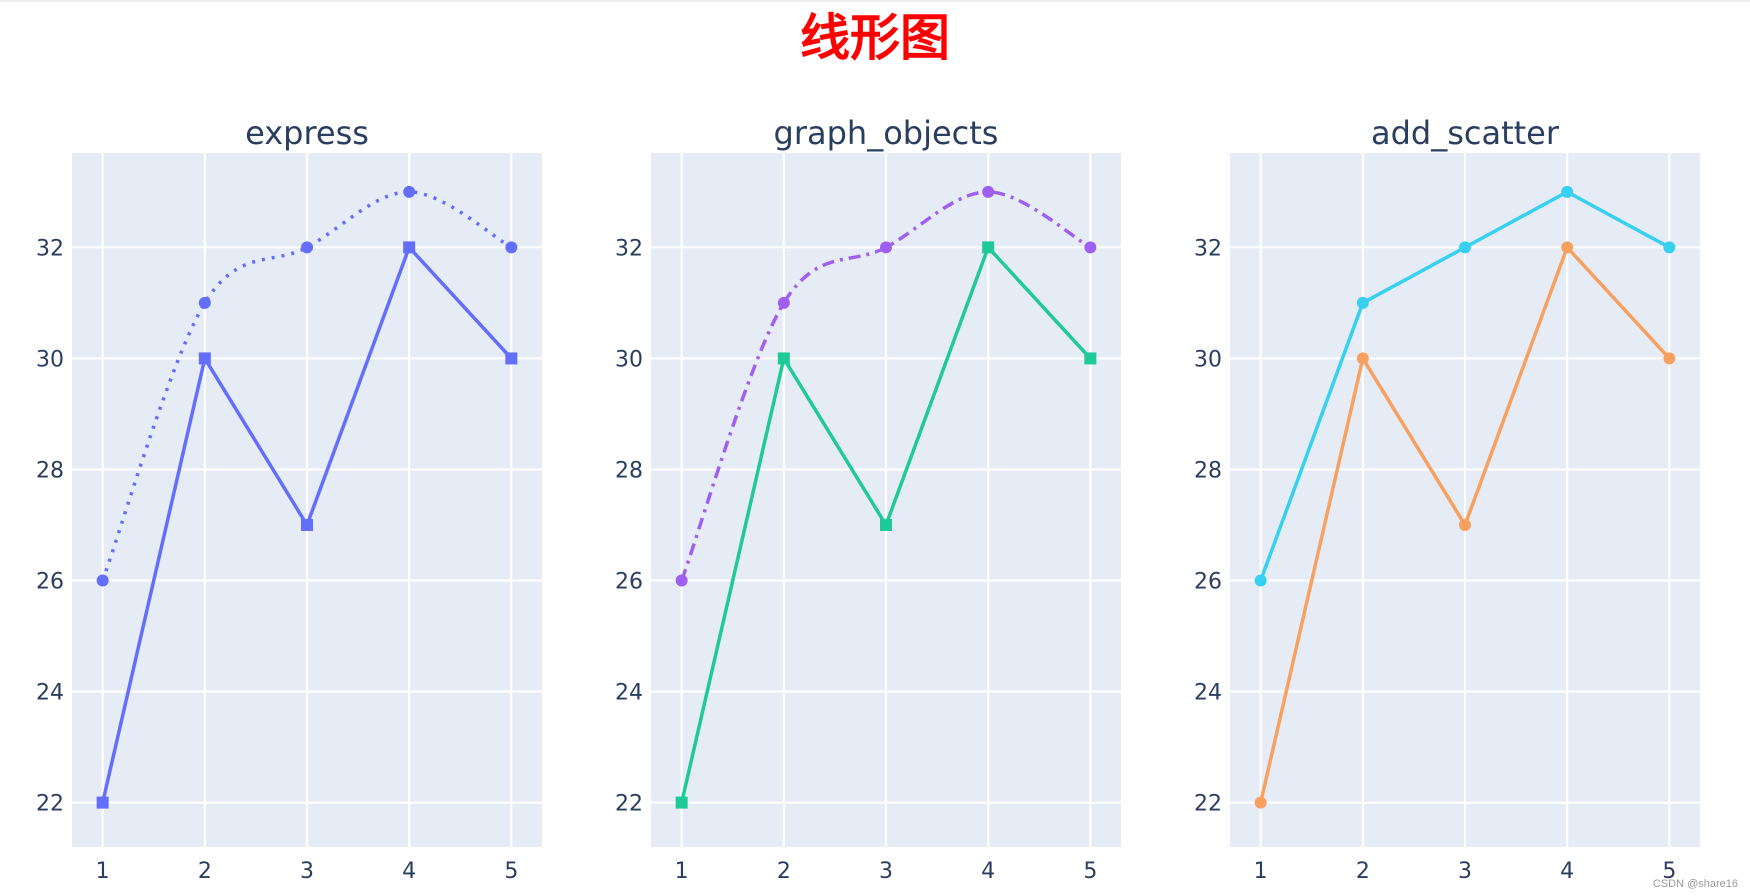 Image resolution: width=1750 pixels, height=896 pixels. What do you see at coordinates (886, 133) in the screenshot?
I see `subplot-title: graph_objects` at bounding box center [886, 133].